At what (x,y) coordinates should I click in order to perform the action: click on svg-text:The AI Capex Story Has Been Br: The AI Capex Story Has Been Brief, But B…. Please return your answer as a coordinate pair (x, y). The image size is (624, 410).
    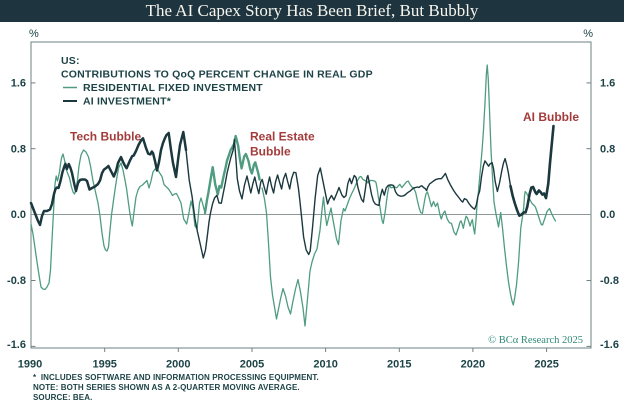
    Looking at the image, I should click on (312, 10).